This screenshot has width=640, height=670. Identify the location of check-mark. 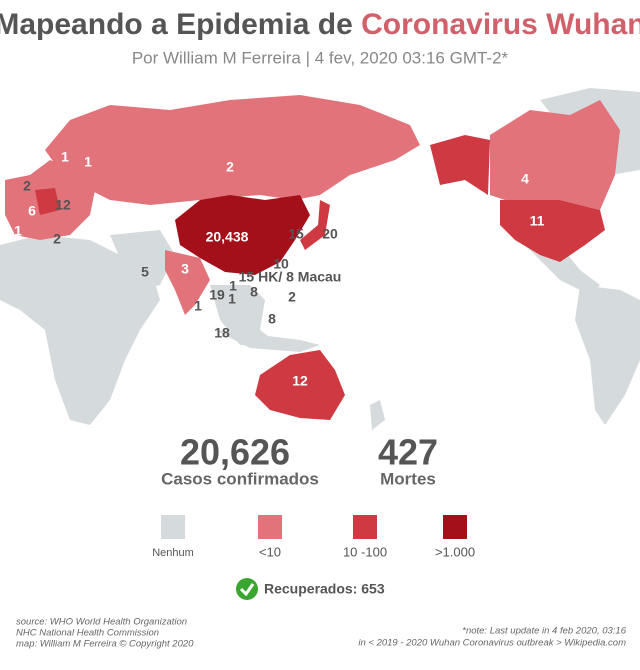
(247, 590).